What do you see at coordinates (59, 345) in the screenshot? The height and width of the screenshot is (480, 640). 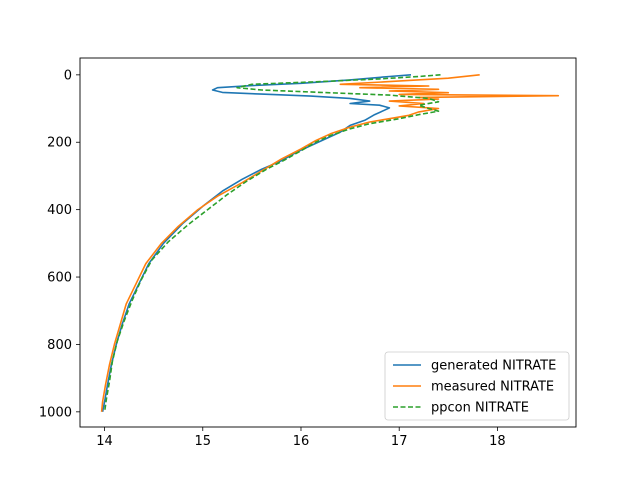 I see `y-tick-label: 800` at bounding box center [59, 345].